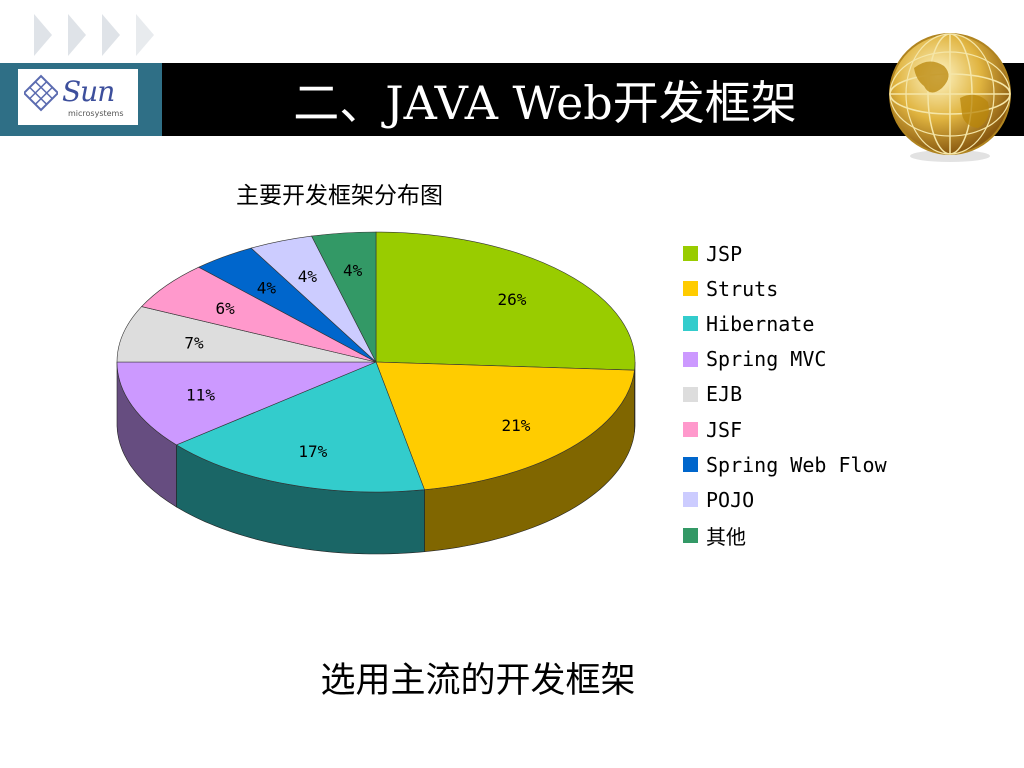  Describe the element at coordinates (515, 425) in the screenshot. I see `pie-data-label-2: 21%` at that location.